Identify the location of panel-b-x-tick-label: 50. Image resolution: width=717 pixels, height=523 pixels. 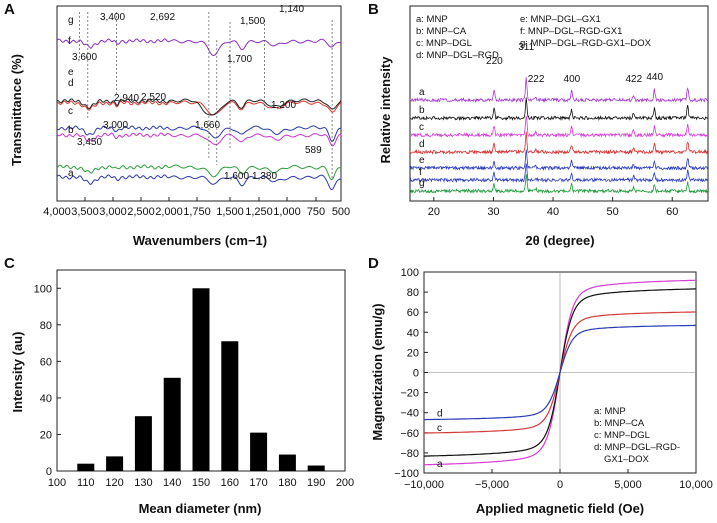
(613, 212).